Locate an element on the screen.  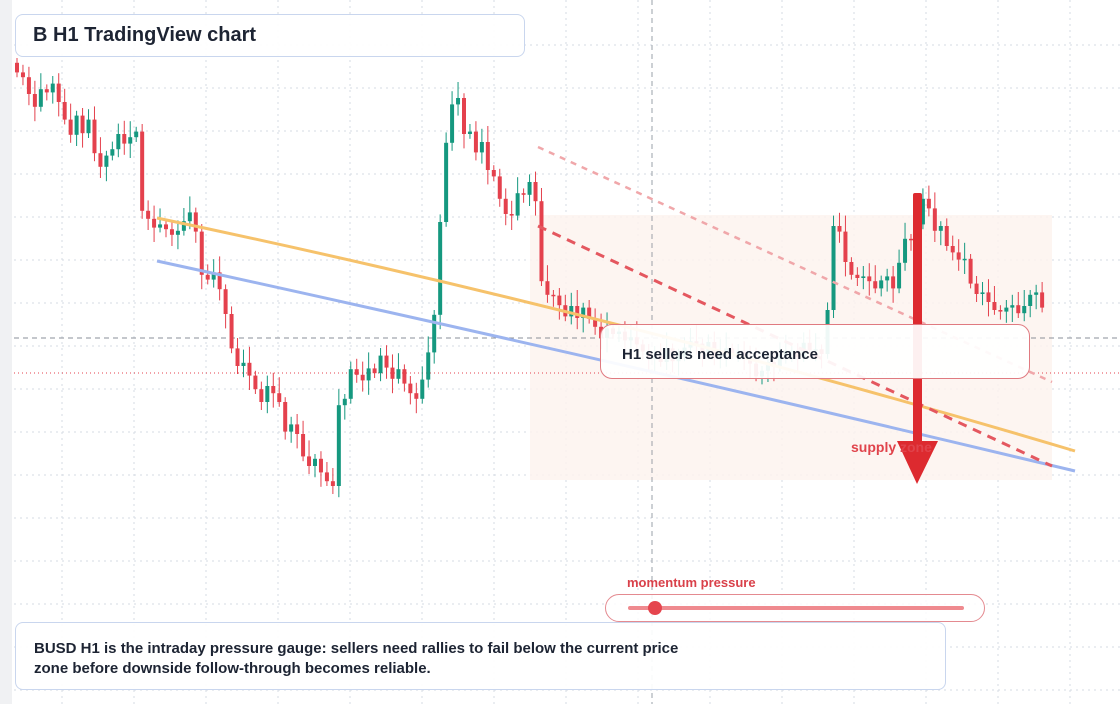
momentum-pressure-slider is located at coordinates (795, 608).